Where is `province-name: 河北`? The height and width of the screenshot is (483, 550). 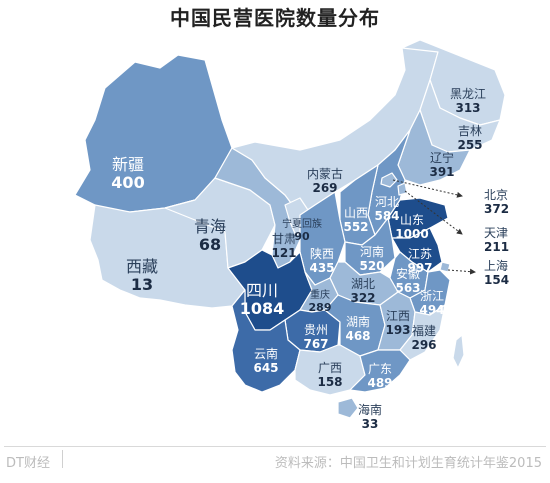 province-name: 河北 is located at coordinates (387, 202).